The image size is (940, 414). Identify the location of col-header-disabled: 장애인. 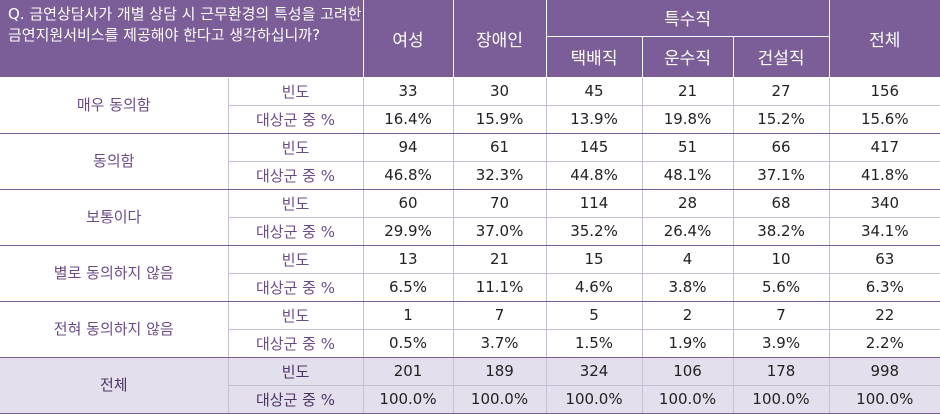
(500, 39).